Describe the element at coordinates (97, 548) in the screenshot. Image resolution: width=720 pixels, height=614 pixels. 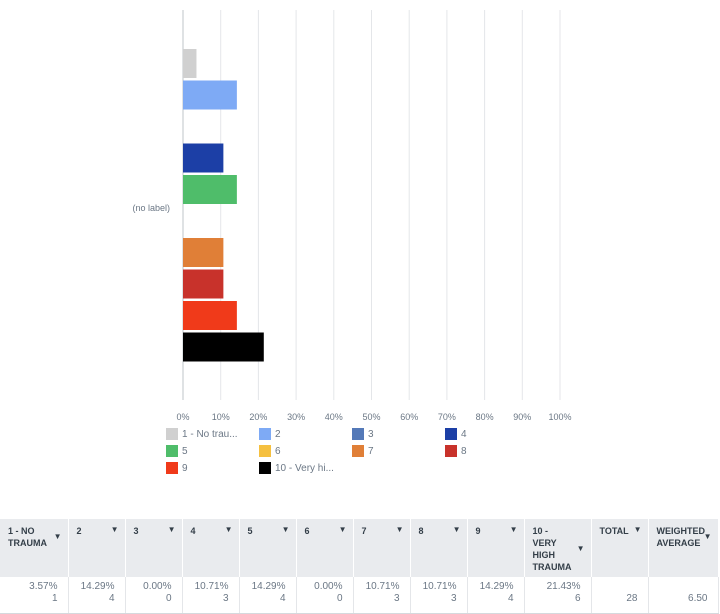
I see `column-header: 2 ▼` at that location.